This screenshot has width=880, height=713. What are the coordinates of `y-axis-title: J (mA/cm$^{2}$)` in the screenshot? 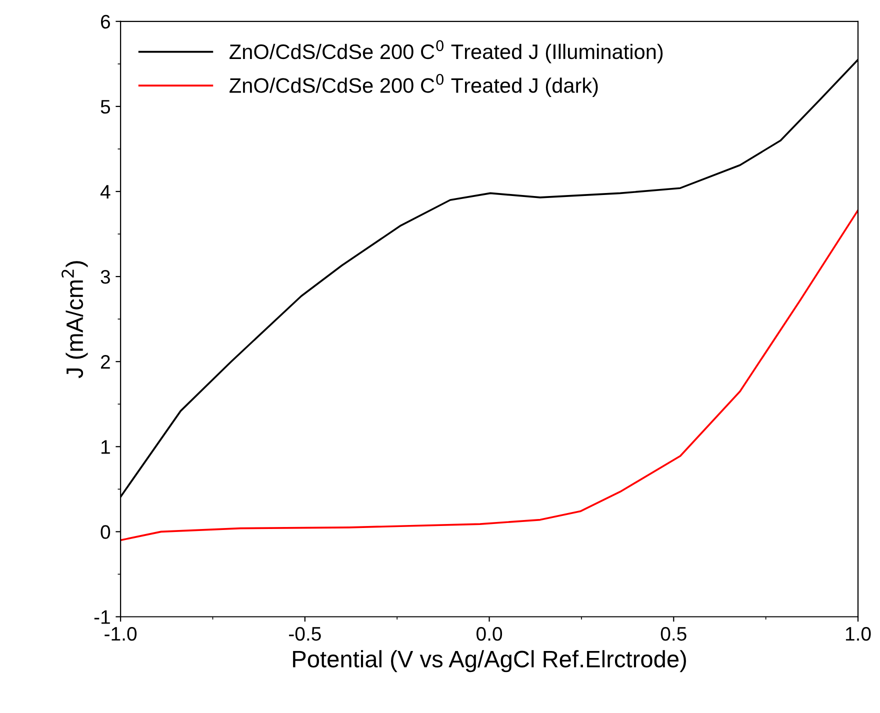 It's located at (75, 319).